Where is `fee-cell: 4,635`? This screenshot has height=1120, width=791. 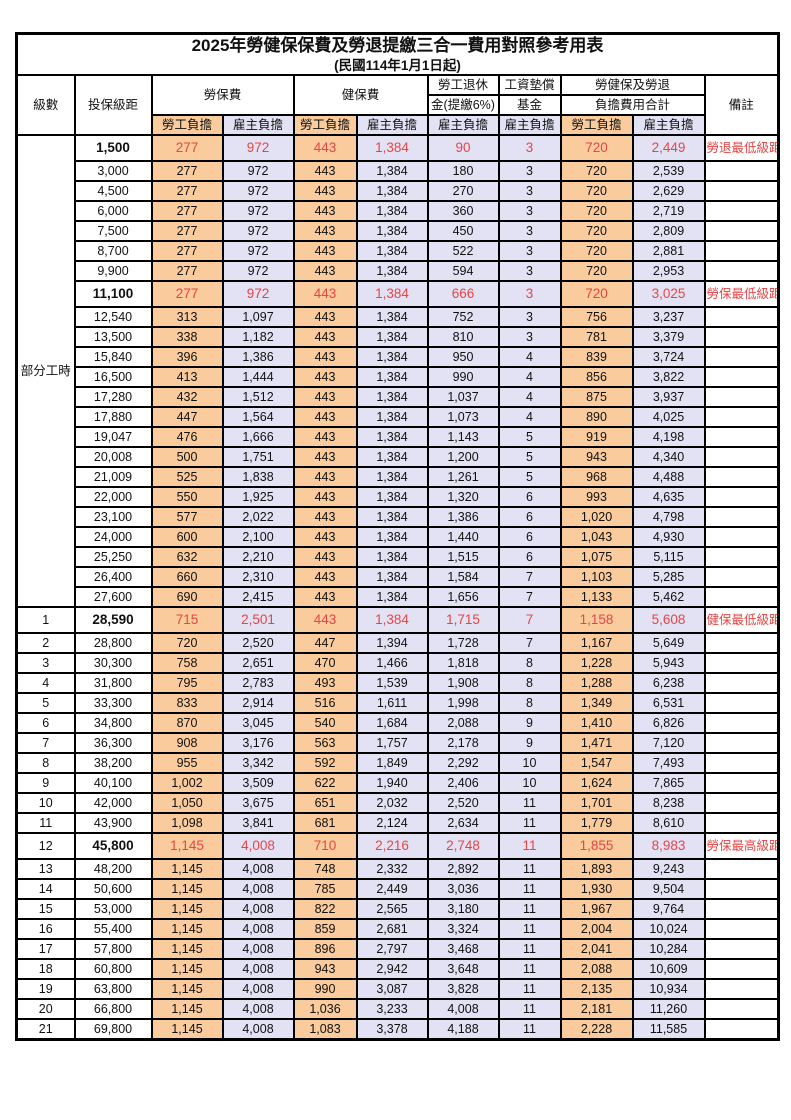
fee-cell: 4,635 is located at coordinates (668, 497).